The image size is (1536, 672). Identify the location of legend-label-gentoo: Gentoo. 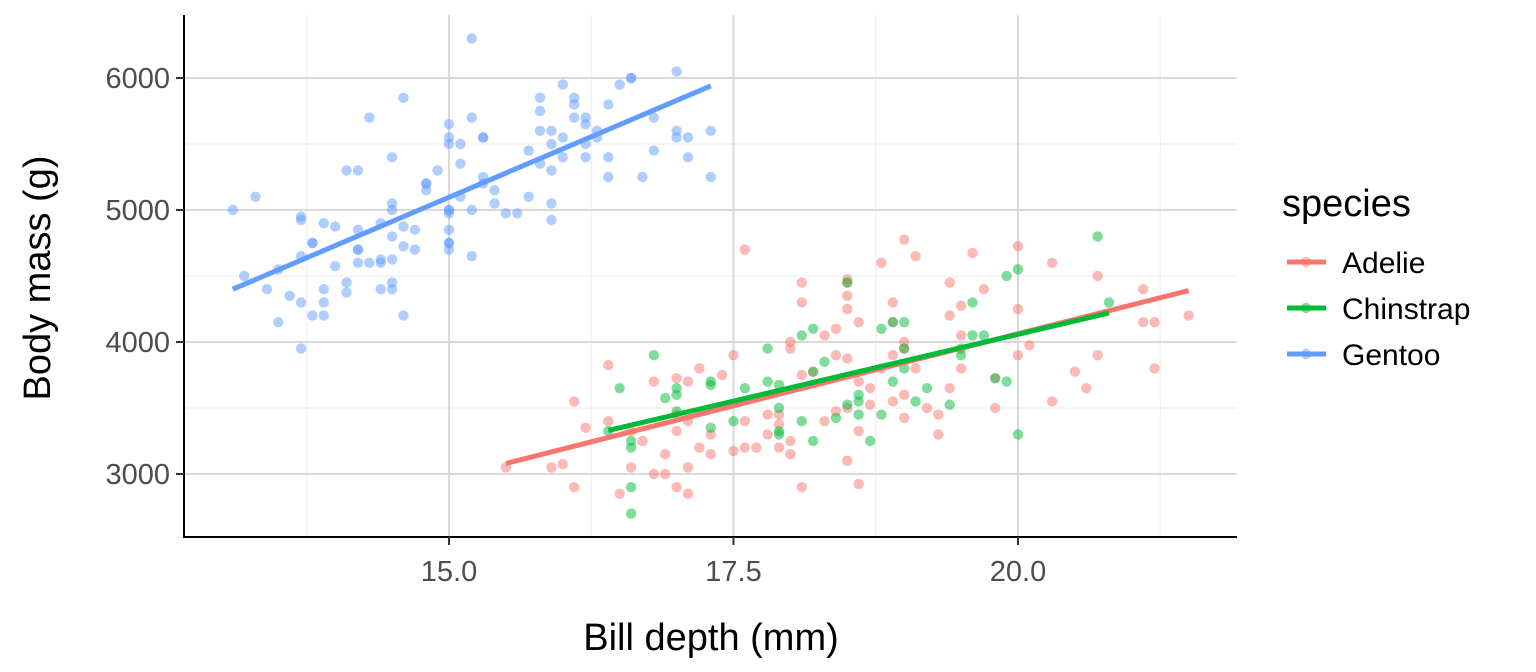
(1391, 355).